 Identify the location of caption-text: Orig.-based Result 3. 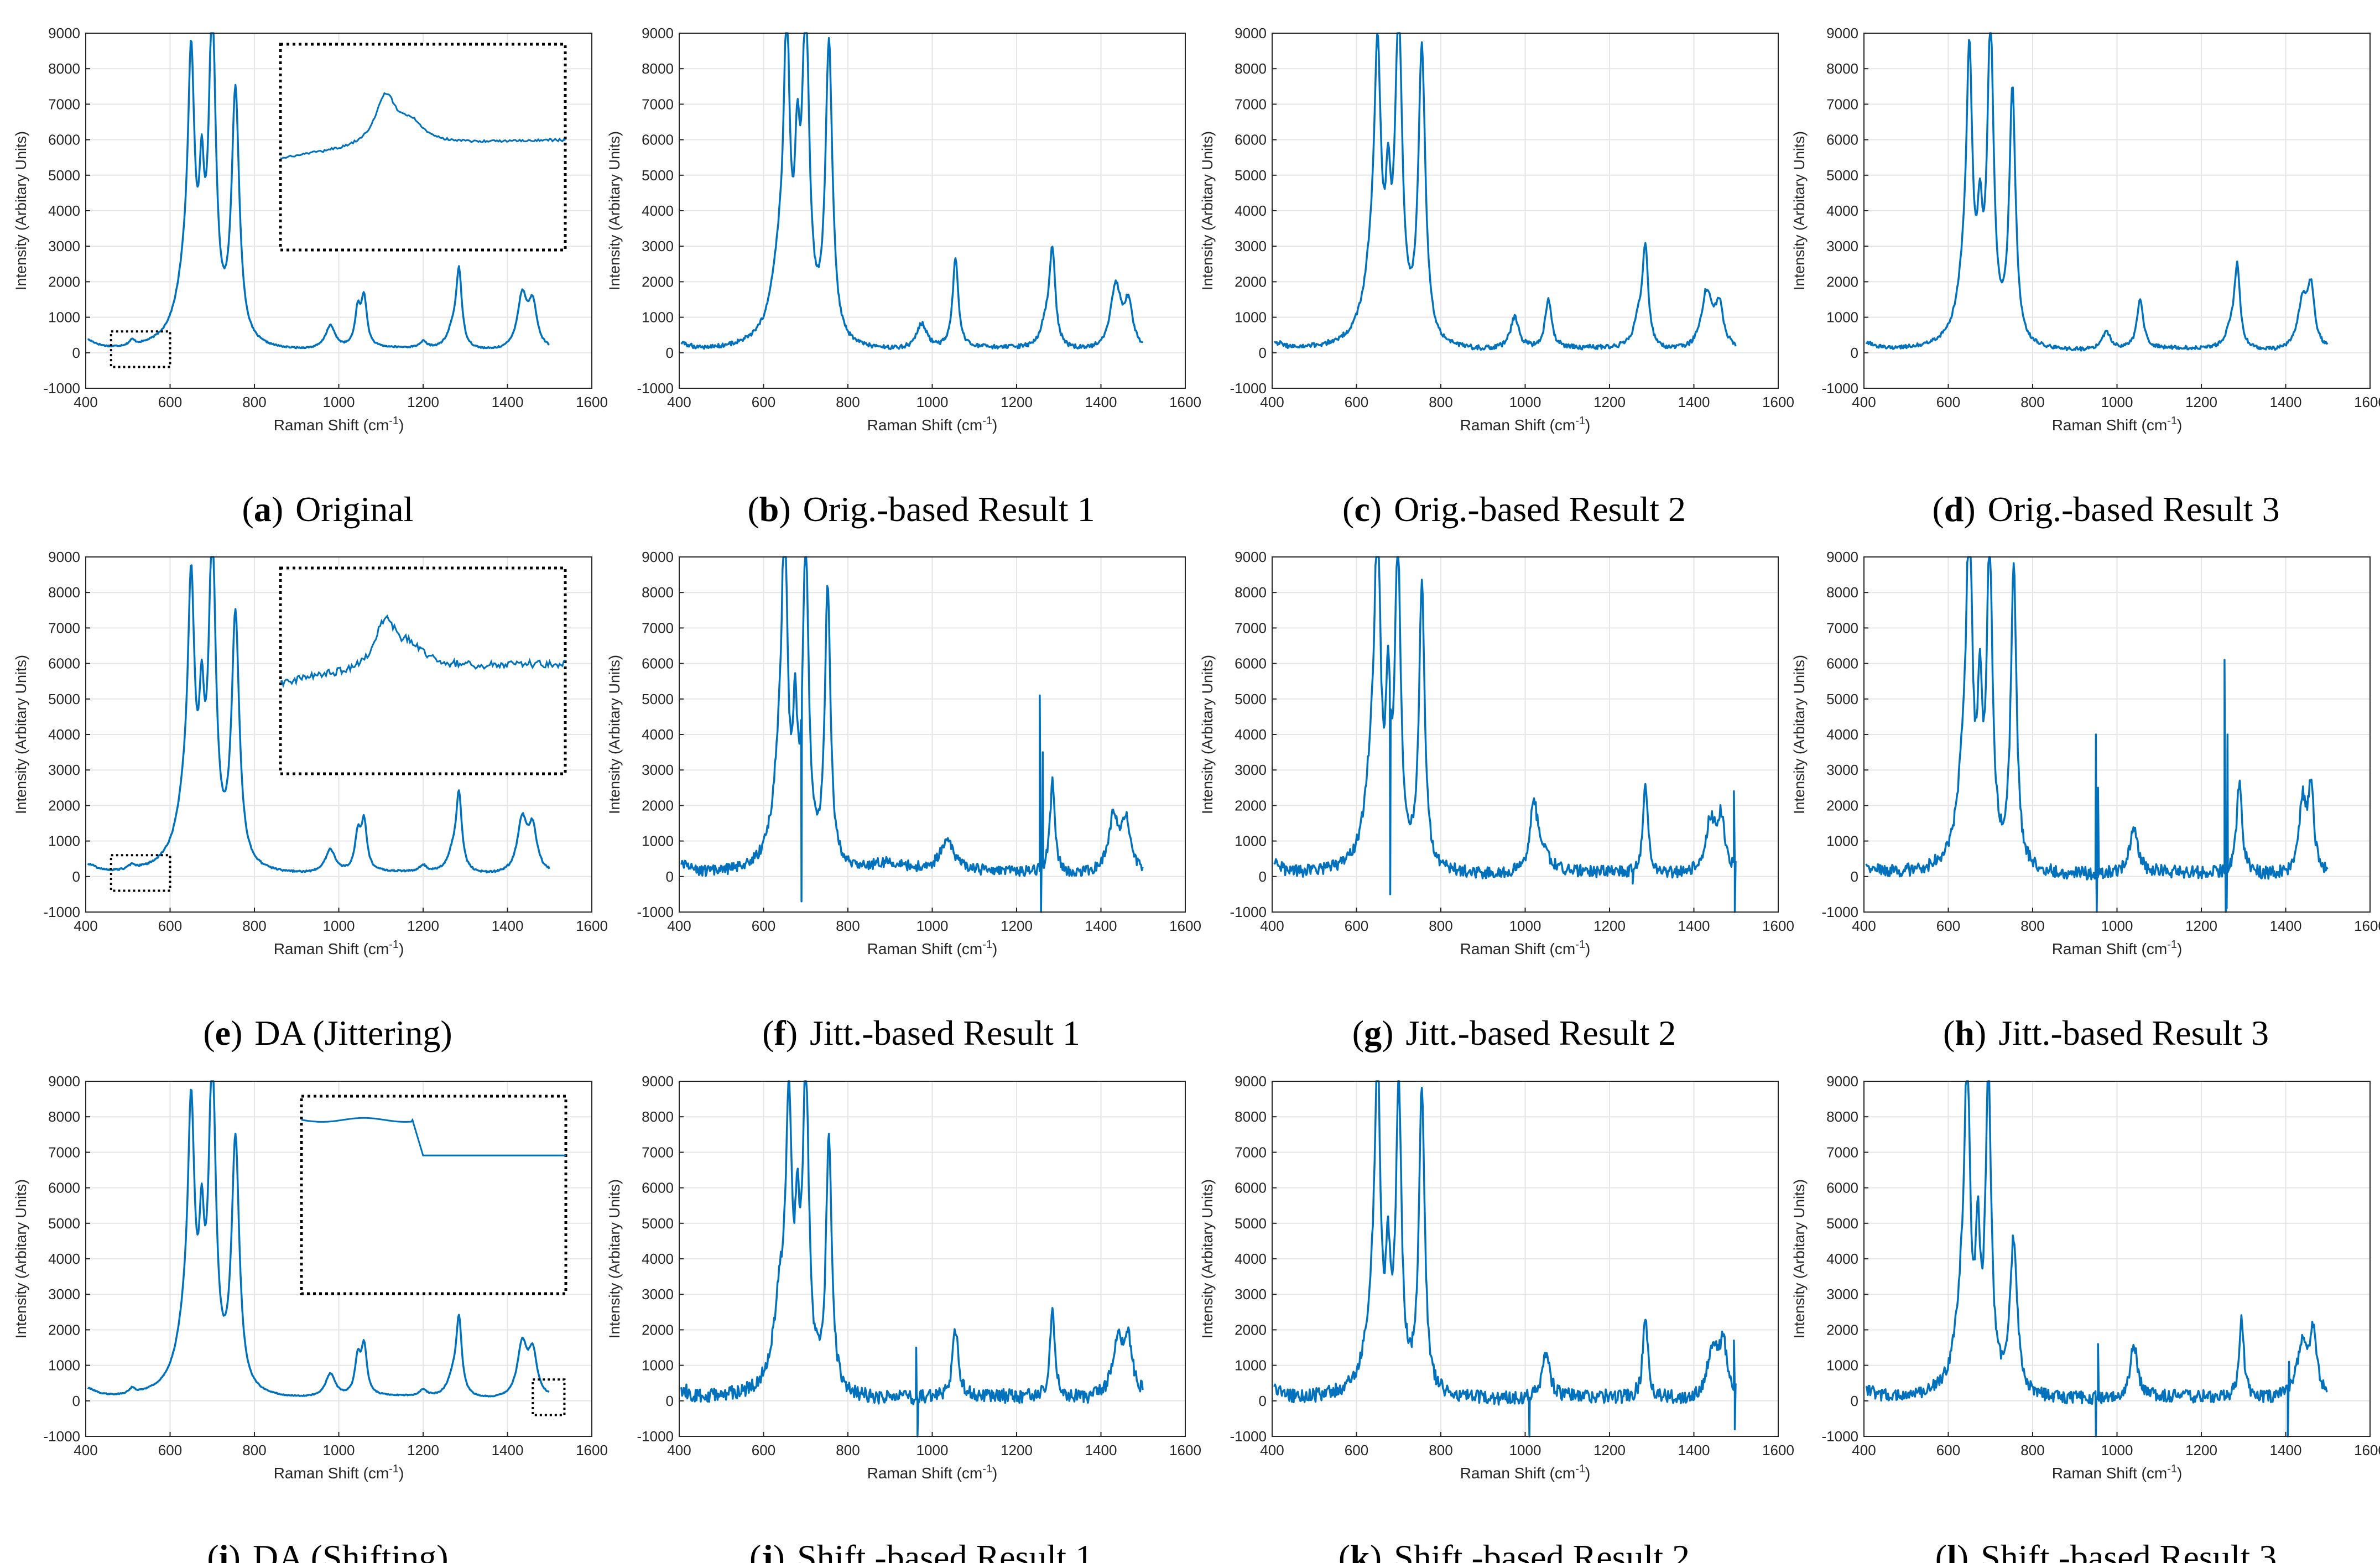
(2134, 509).